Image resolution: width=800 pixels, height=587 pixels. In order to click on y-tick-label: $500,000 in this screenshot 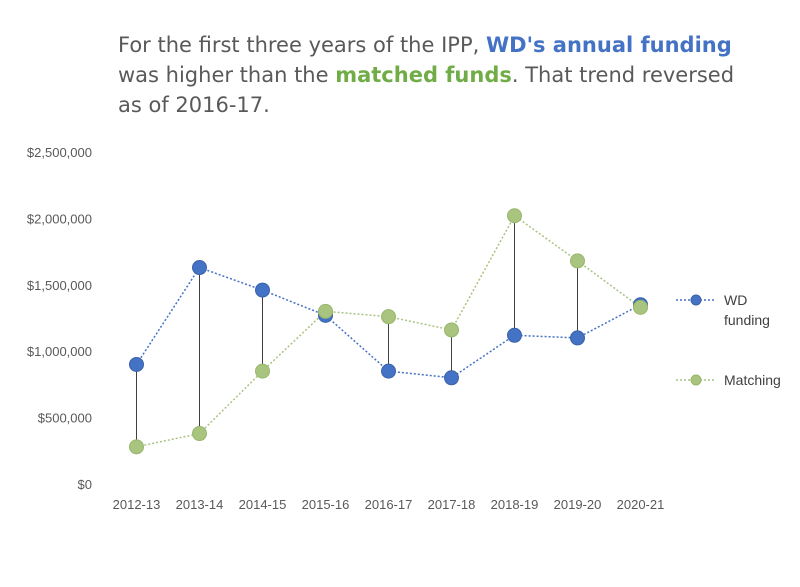, I will do `click(65, 418)`.